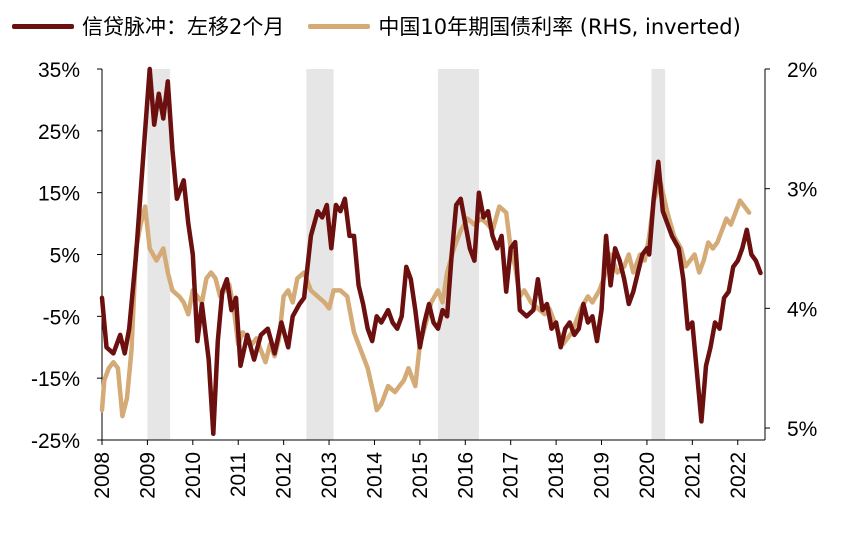 Image resolution: width=860 pixels, height=553 pixels. Describe the element at coordinates (61, 317) in the screenshot. I see `left-axis-tick-label: -5%` at that location.